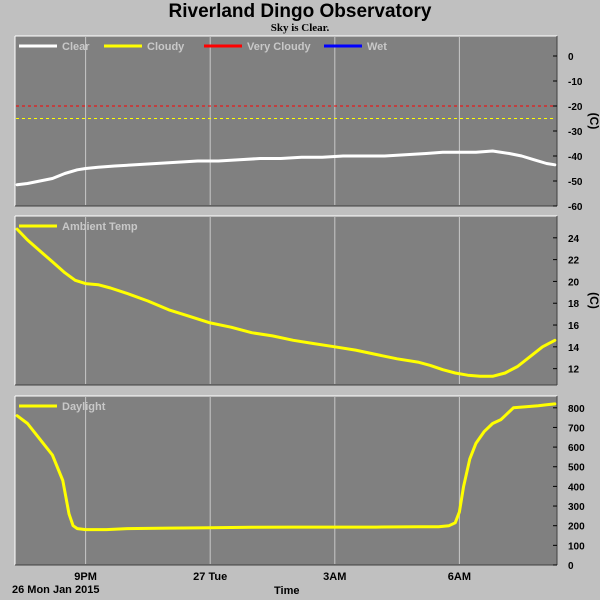  Describe the element at coordinates (575, 82) in the screenshot. I see `sky-ytick-label-1: -10` at that location.